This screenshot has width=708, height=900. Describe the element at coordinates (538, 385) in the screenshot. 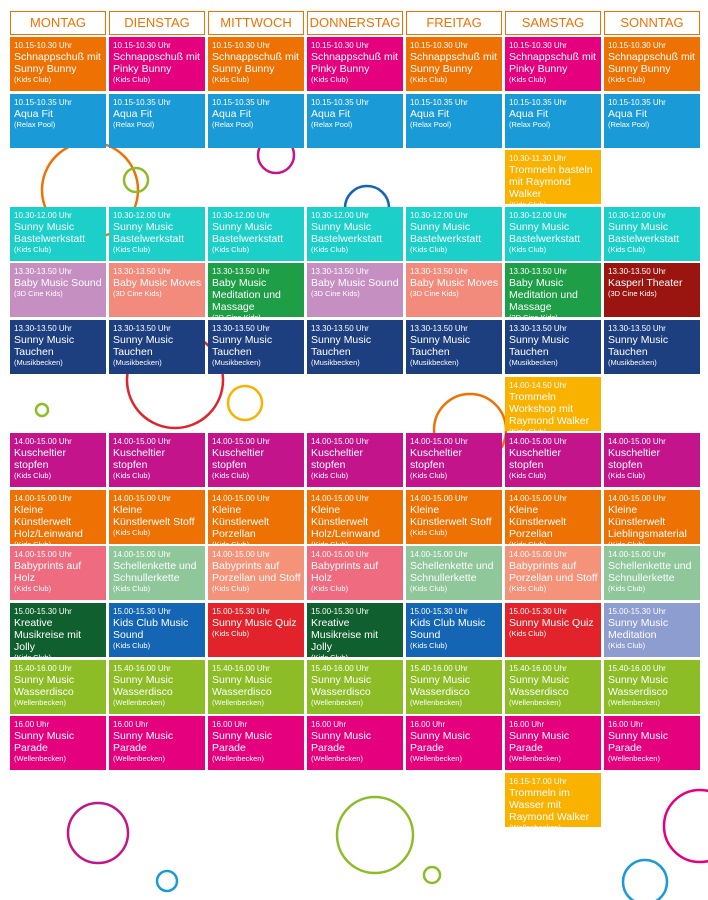

I see `event-time: 14.00-14.50 Uhr` at that location.